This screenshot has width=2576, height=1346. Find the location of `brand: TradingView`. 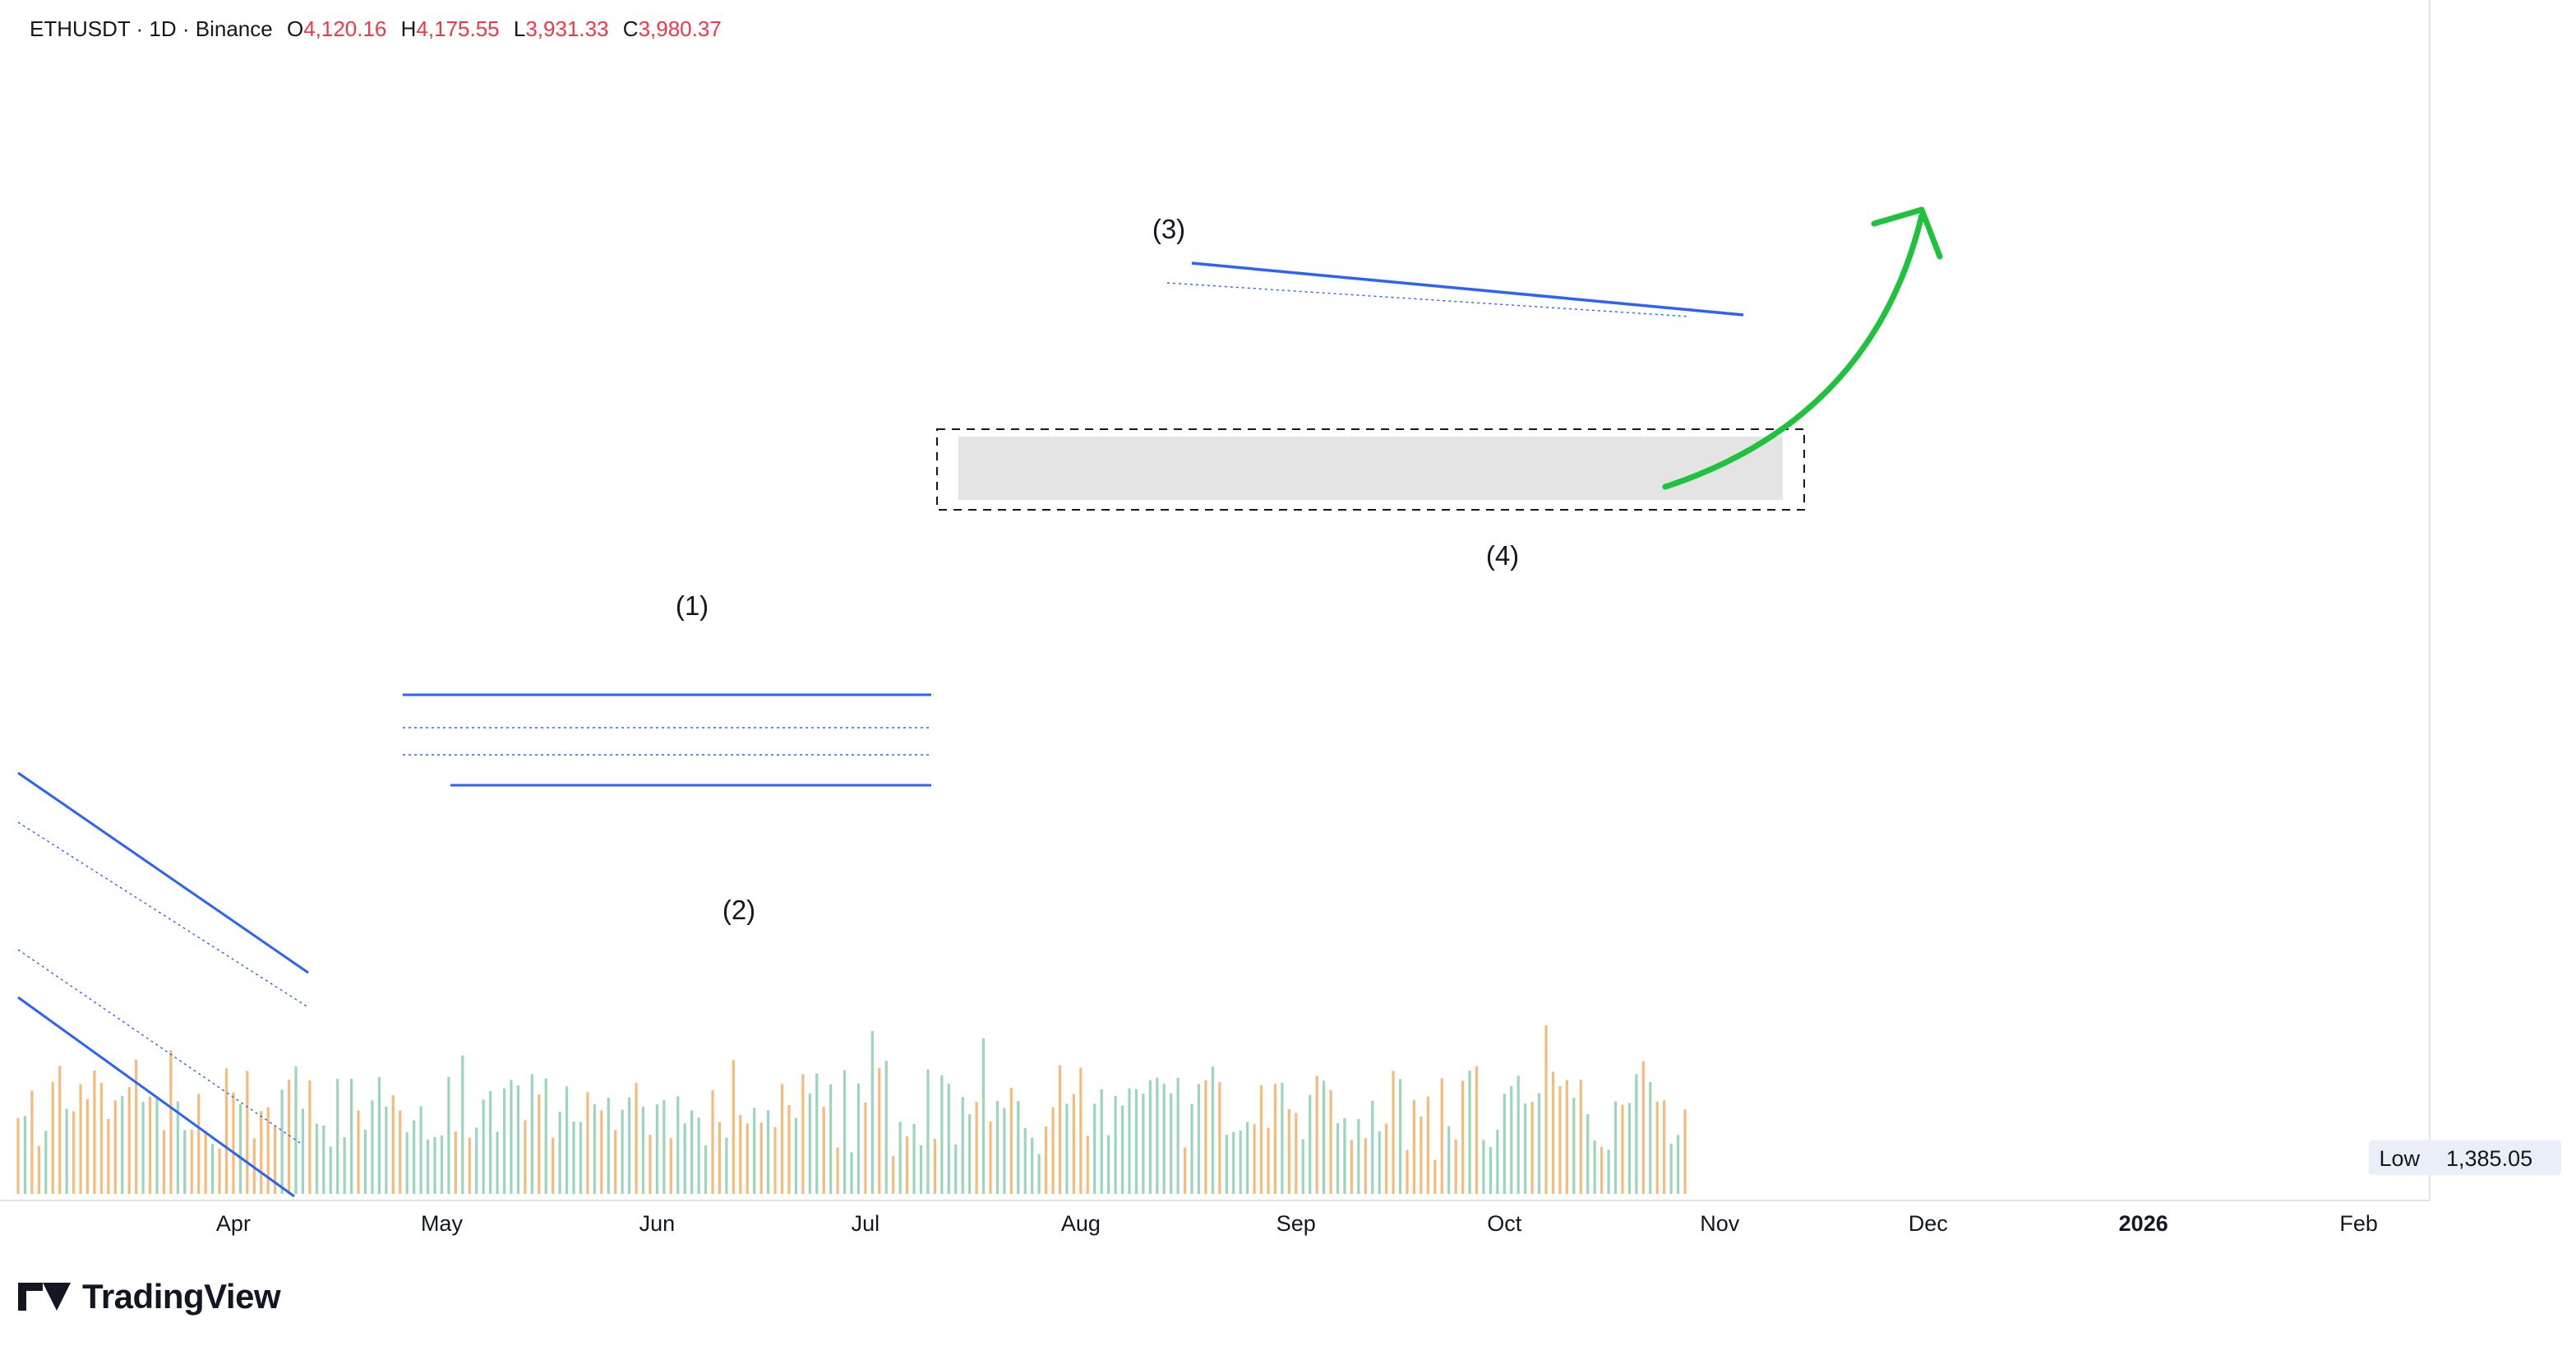

brand: TradingView is located at coordinates (149, 1296).